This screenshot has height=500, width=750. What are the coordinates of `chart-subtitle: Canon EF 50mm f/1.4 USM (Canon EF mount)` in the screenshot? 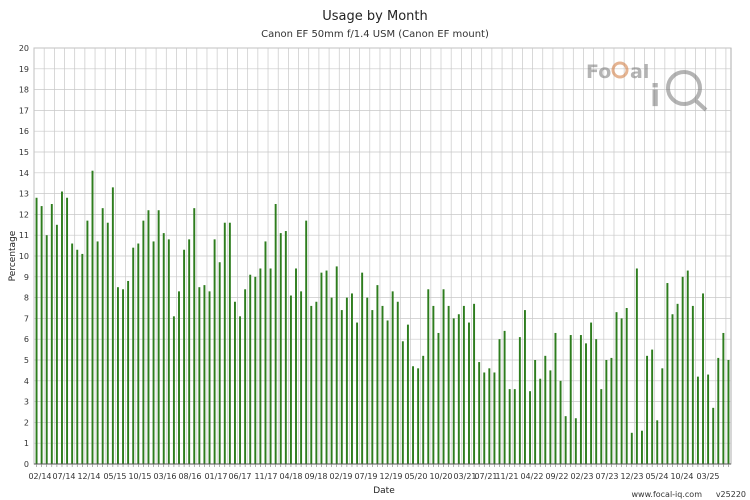 It's located at (375, 34).